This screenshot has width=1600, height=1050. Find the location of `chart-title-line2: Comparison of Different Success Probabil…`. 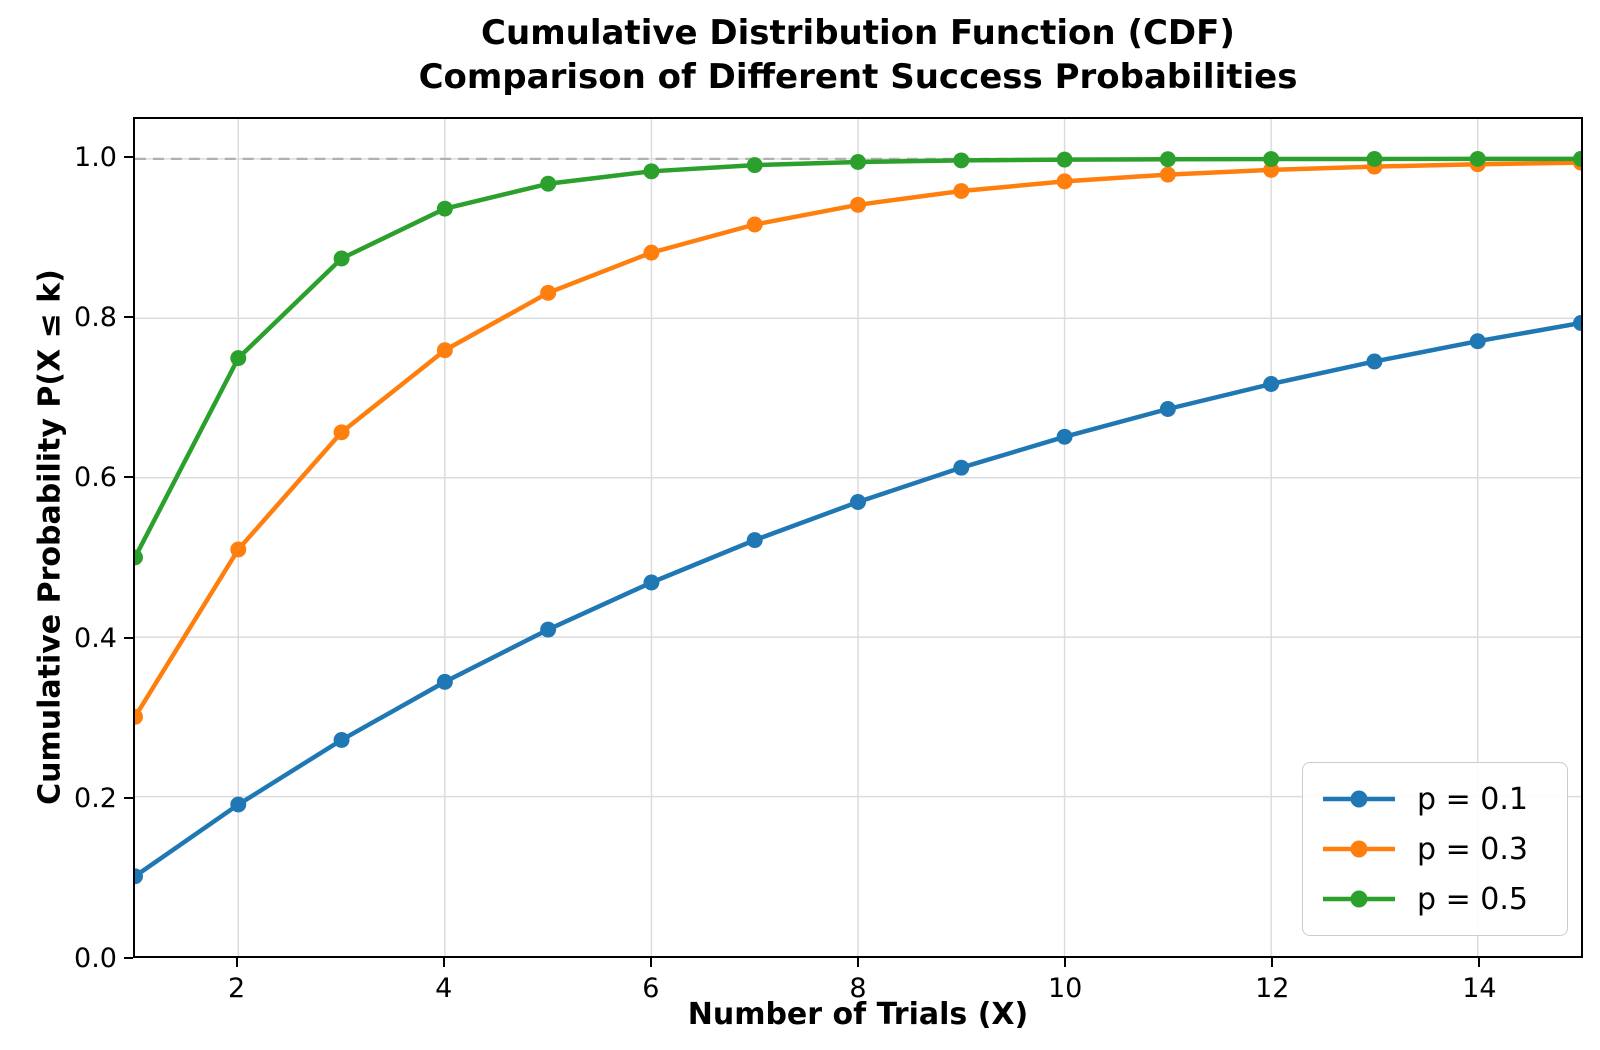

chart-title-line2: Comparison of Different Success Probabil… is located at coordinates (858, 76).